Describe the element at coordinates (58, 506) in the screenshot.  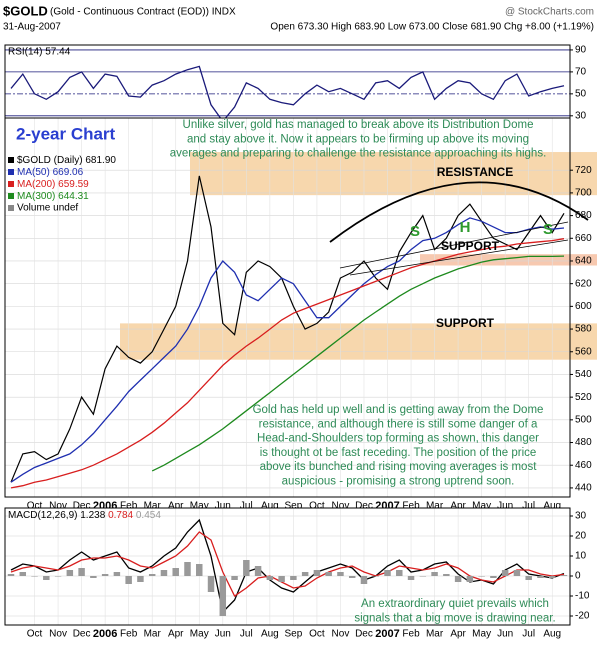
I see `x-tick-label: Nov` at that location.